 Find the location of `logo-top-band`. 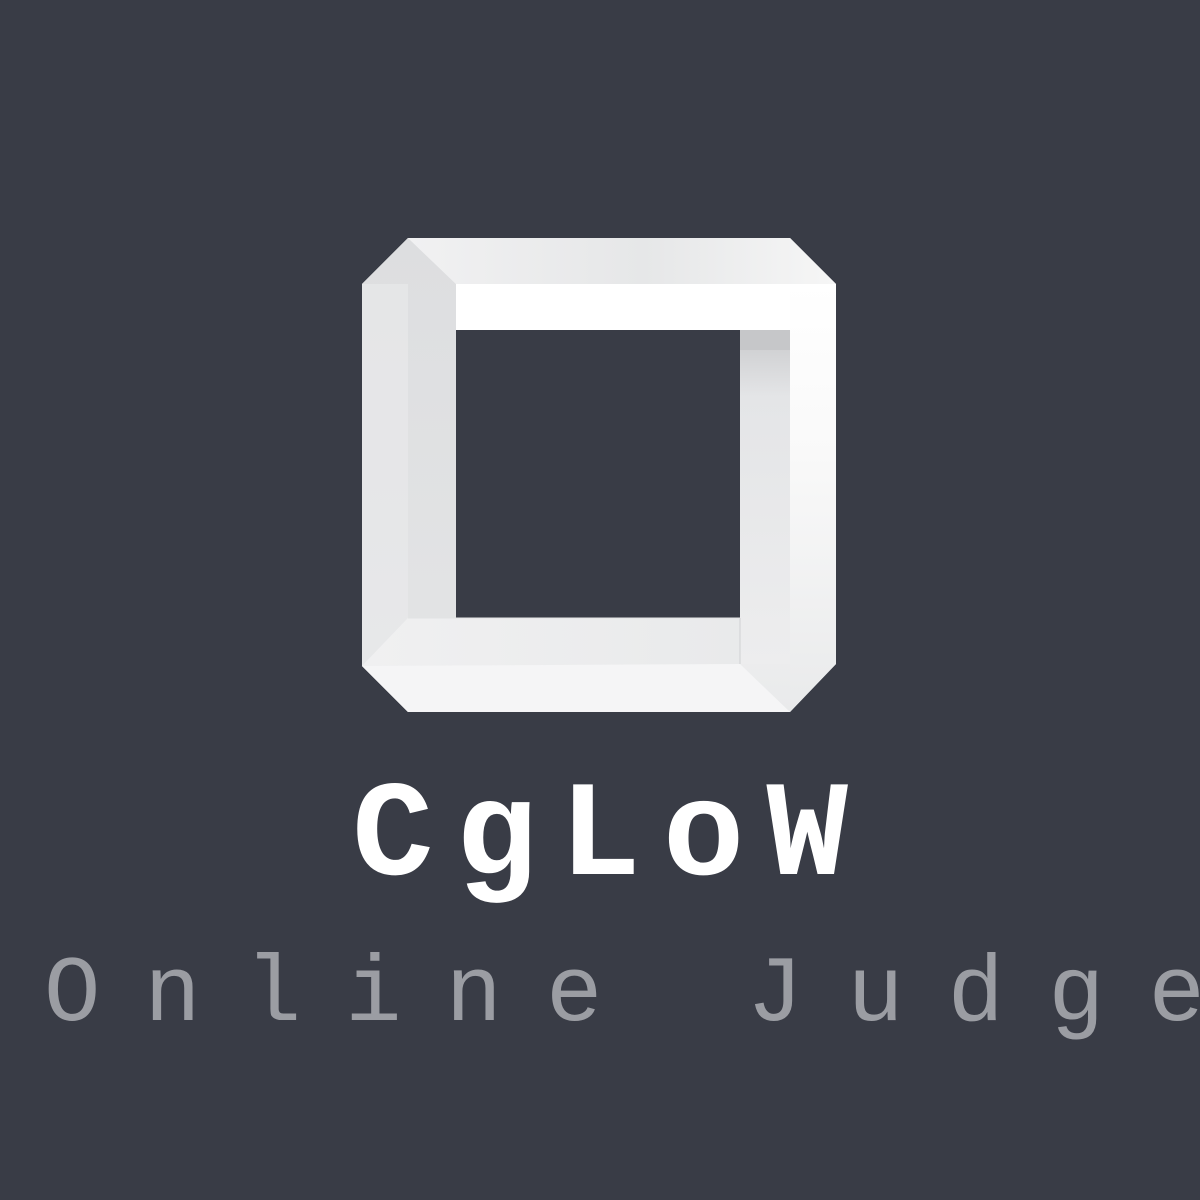

logo-top-band is located at coordinates (622, 261).